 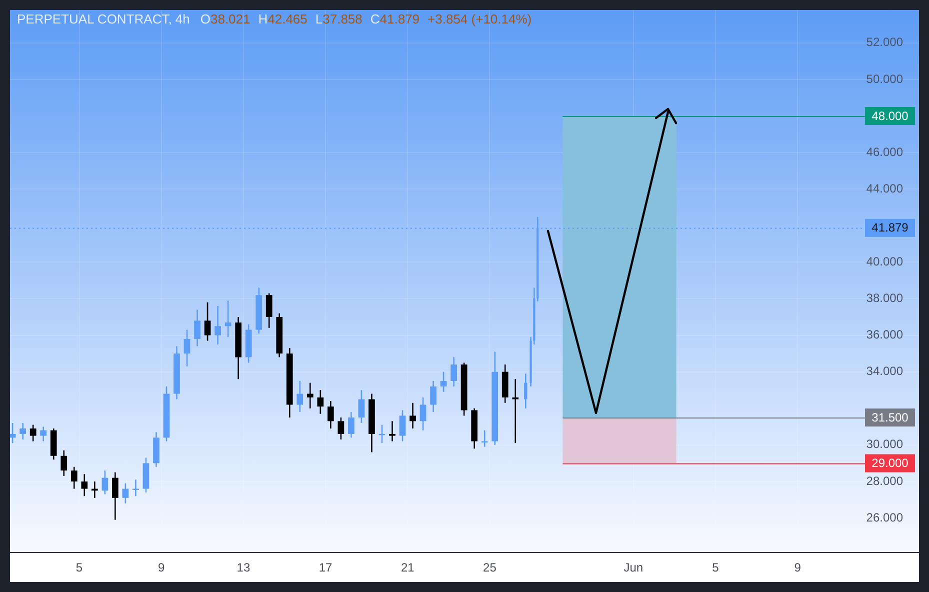 I want to click on y-tick-label: 40.000, so click(x=885, y=261).